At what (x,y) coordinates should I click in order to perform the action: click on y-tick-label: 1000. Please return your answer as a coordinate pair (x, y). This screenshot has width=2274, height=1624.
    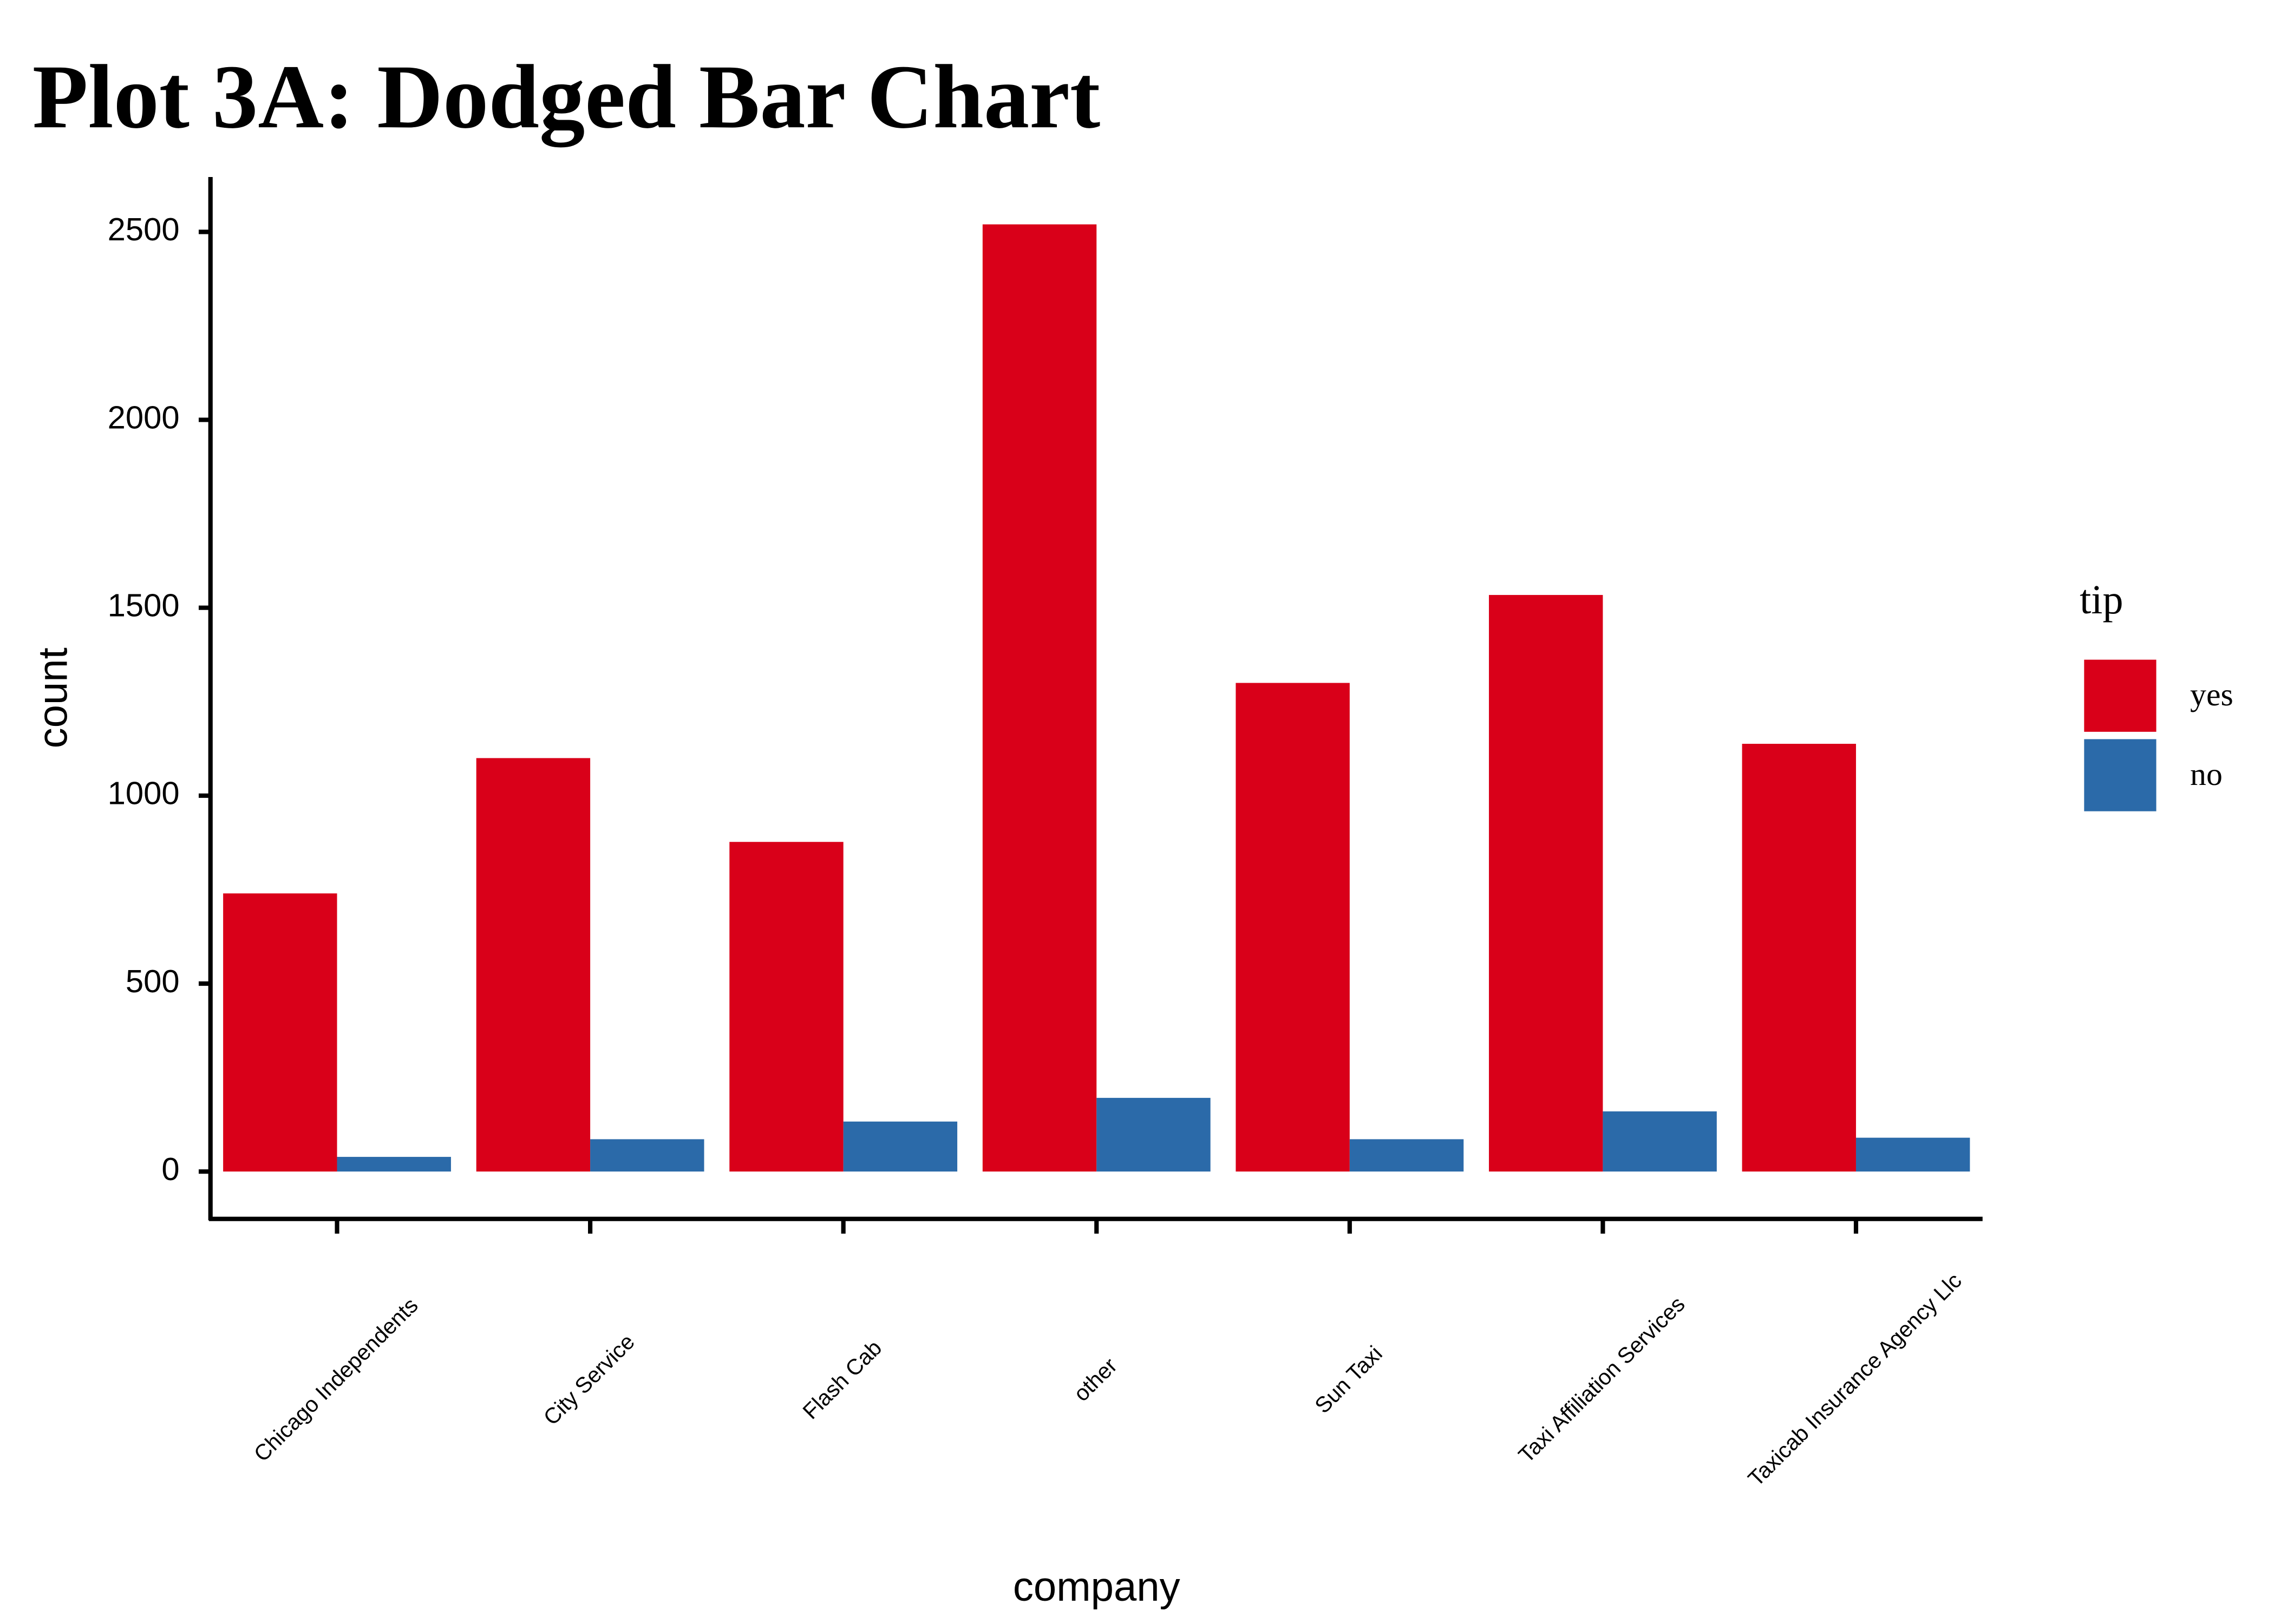
    Looking at the image, I should click on (144, 793).